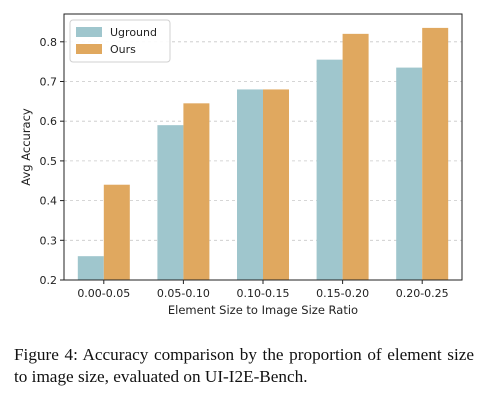 This screenshot has height=408, width=485. What do you see at coordinates (49, 280) in the screenshot?
I see `y-tick-label: 0.2` at bounding box center [49, 280].